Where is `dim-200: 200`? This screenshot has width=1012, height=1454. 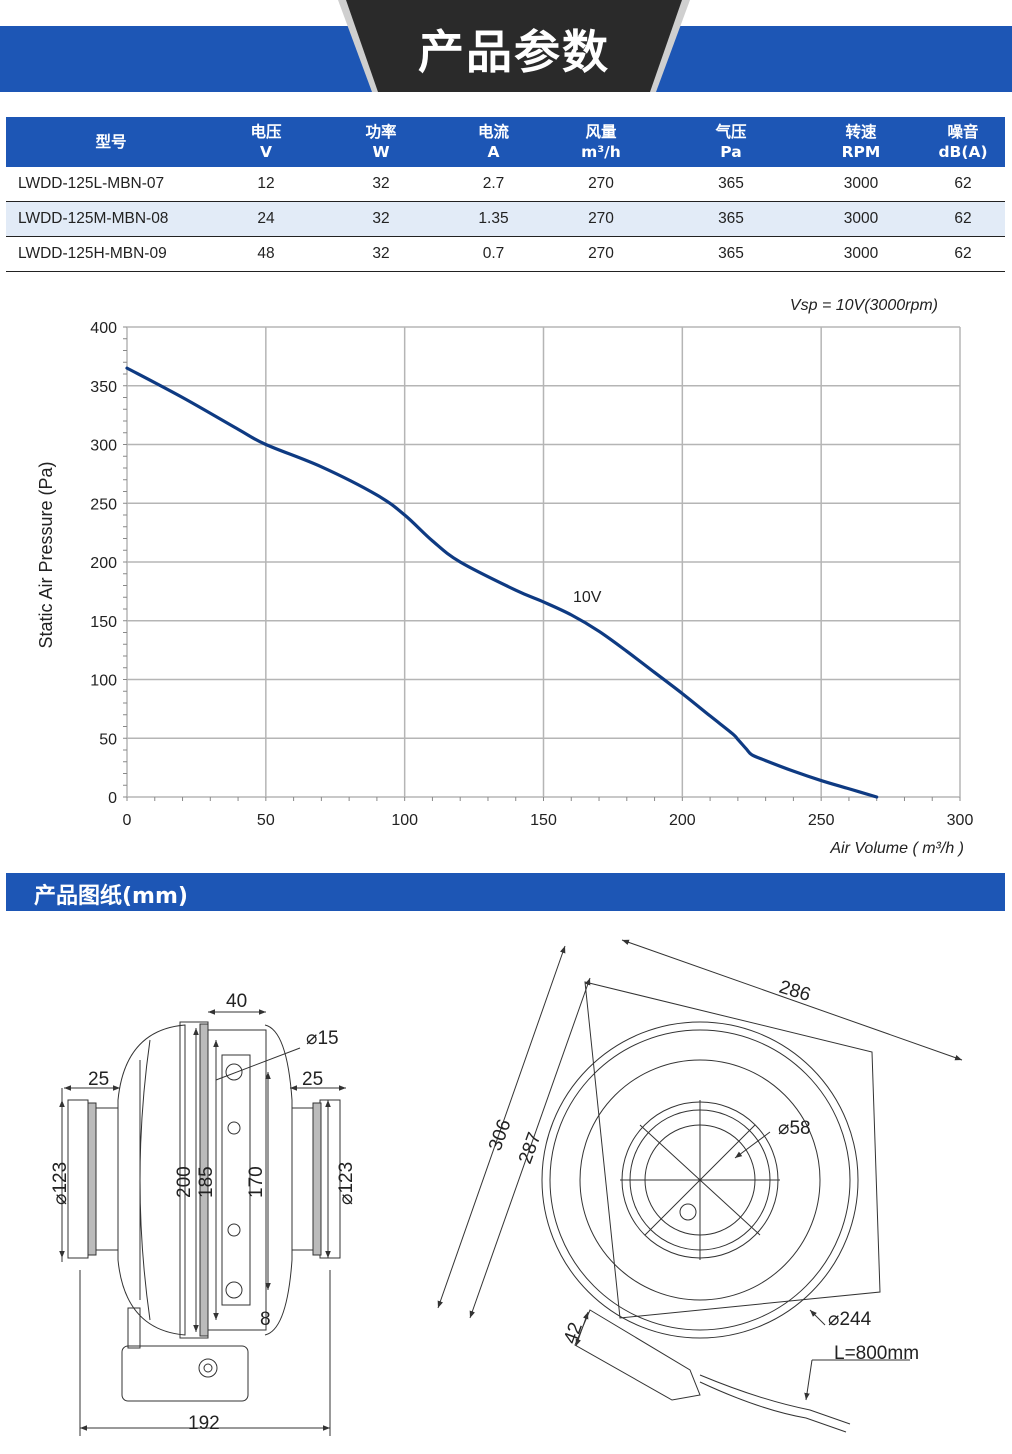
dim-200: 200 is located at coordinates (184, 1182).